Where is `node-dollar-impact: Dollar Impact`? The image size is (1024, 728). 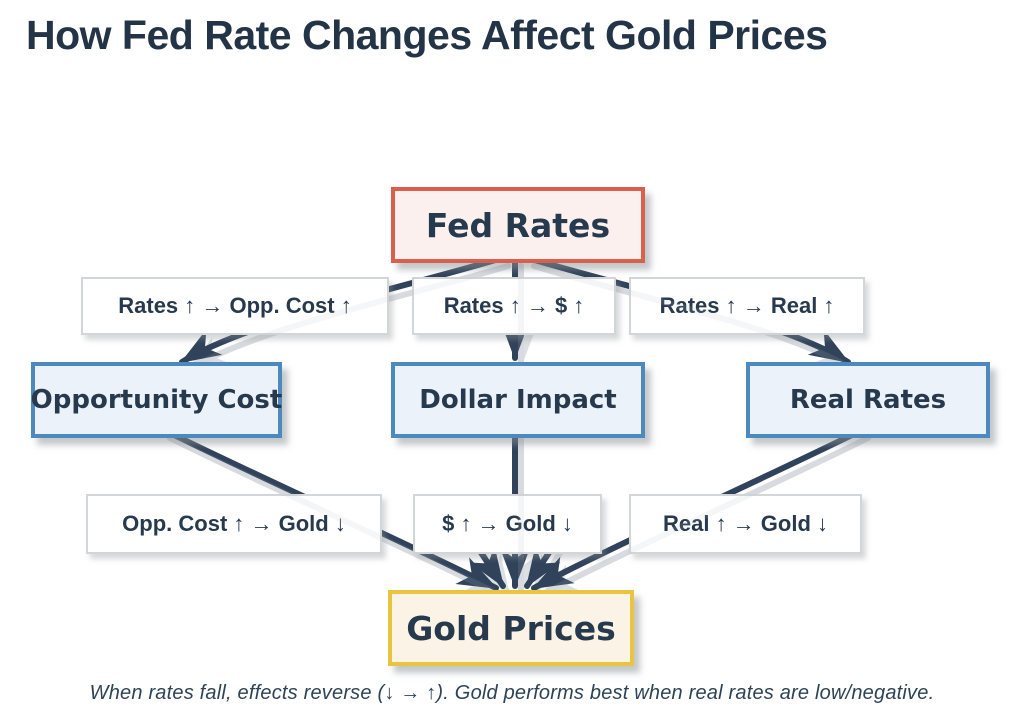
node-dollar-impact: Dollar Impact is located at coordinates (518, 400).